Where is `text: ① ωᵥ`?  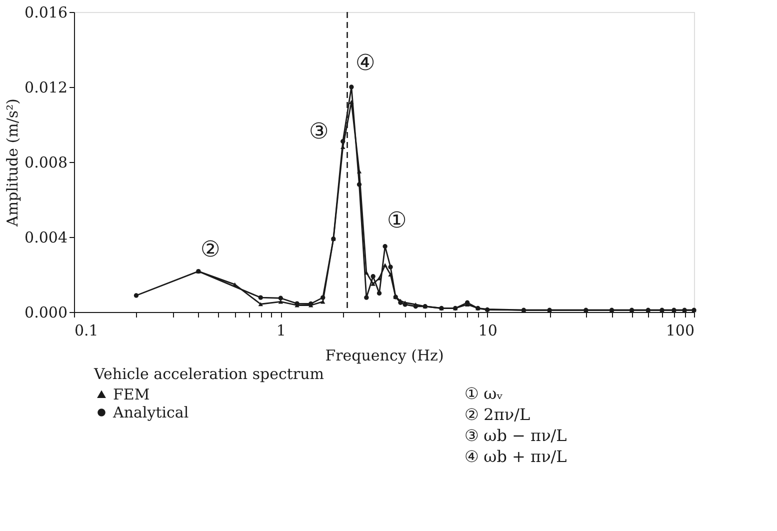
text: ① ωᵥ is located at coordinates (483, 393).